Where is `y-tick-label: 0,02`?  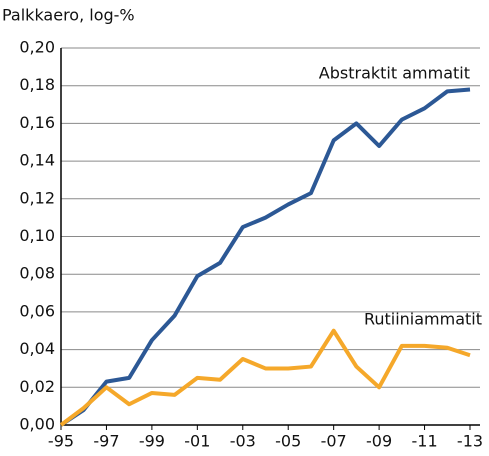 y-tick-label: 0,02 is located at coordinates (37, 386).